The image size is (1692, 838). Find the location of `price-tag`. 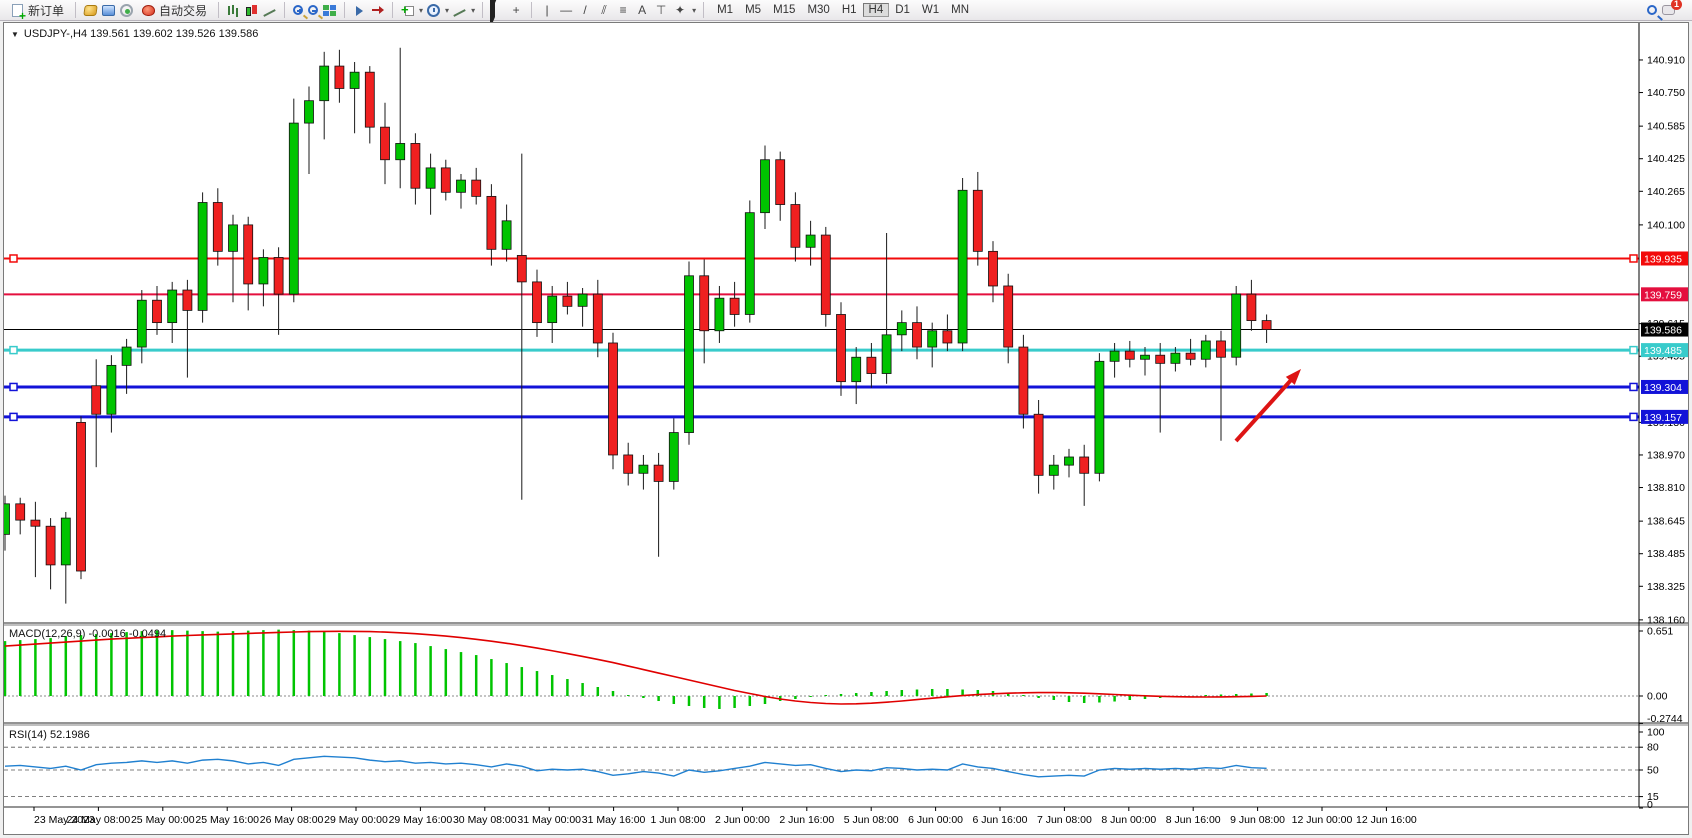

price-tag is located at coordinates (1664, 258).